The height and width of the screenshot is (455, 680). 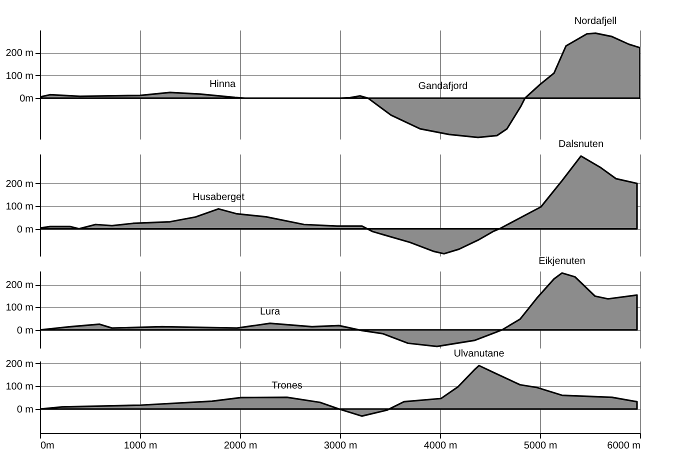 I want to click on x-tick-label: 5000 m, so click(x=541, y=446).